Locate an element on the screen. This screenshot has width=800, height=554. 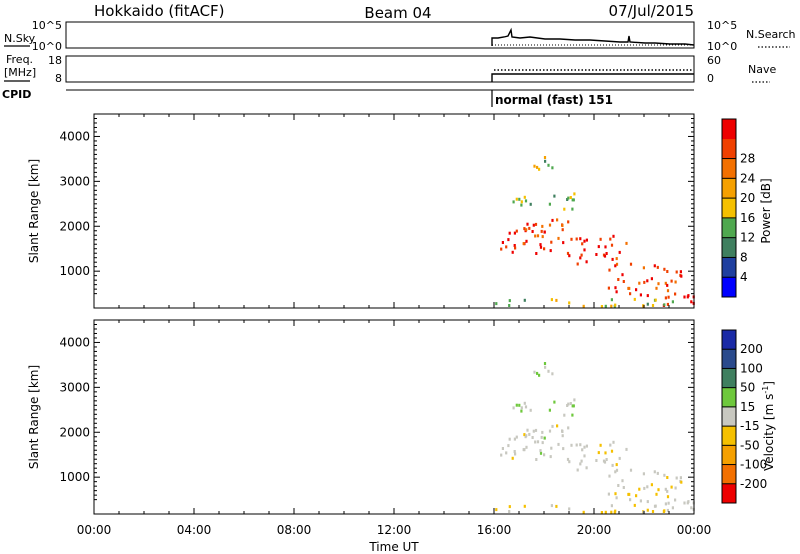
x-tick-label: 04:00 is located at coordinates (194, 530).